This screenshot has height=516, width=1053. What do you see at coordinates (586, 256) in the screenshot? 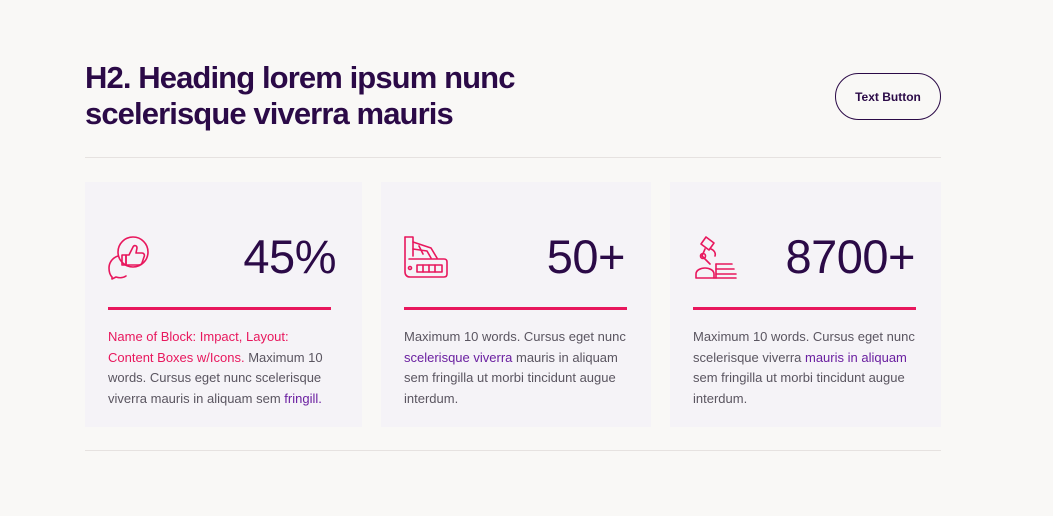
I see `stat-value: 50+` at bounding box center [586, 256].